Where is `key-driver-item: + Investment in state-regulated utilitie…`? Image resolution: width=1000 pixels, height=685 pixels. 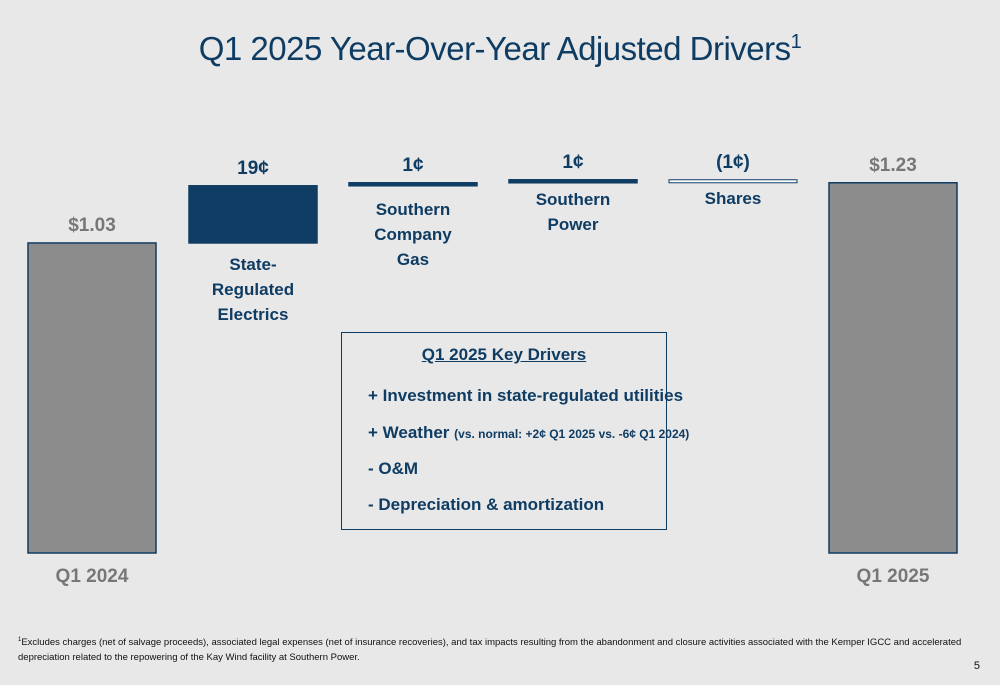
key-driver-item: + Investment in state-regulated utilitie… is located at coordinates (526, 395).